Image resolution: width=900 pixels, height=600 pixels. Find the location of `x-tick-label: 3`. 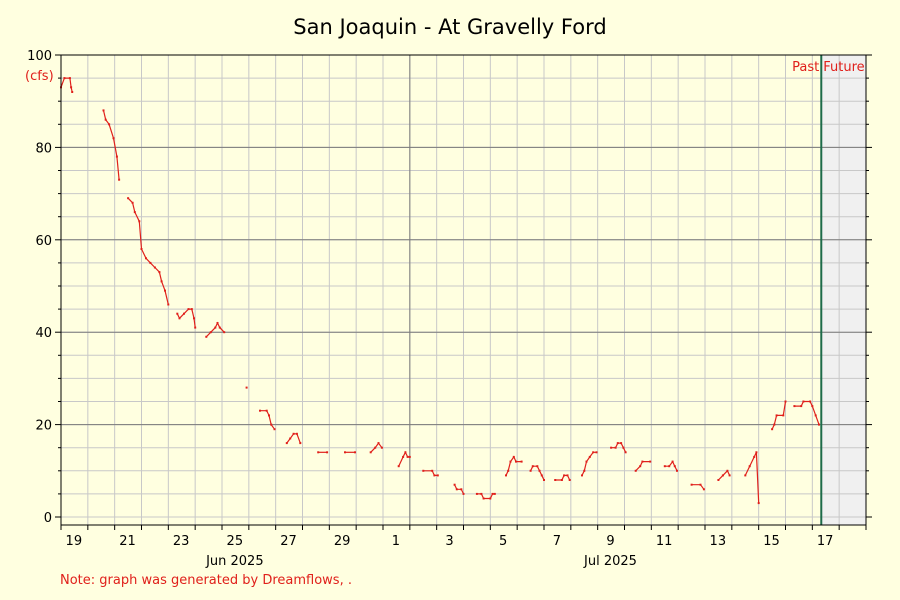

x-tick-label: 3 is located at coordinates (449, 541).